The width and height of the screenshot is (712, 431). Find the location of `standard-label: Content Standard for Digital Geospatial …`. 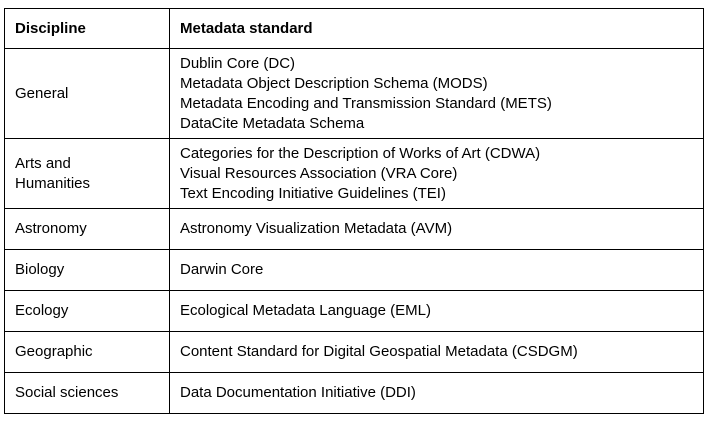

standard-label: Content Standard for Digital Geospatial … is located at coordinates (379, 351).